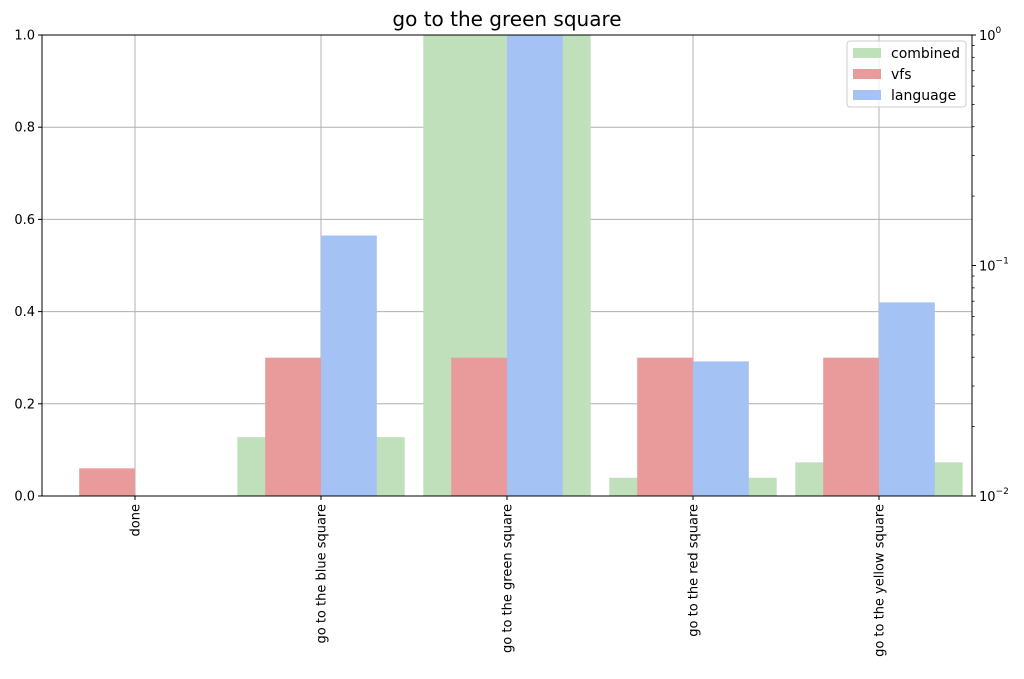 The image size is (1024, 679). What do you see at coordinates (506, 19) in the screenshot?
I see `chart-title: go to the green square` at bounding box center [506, 19].